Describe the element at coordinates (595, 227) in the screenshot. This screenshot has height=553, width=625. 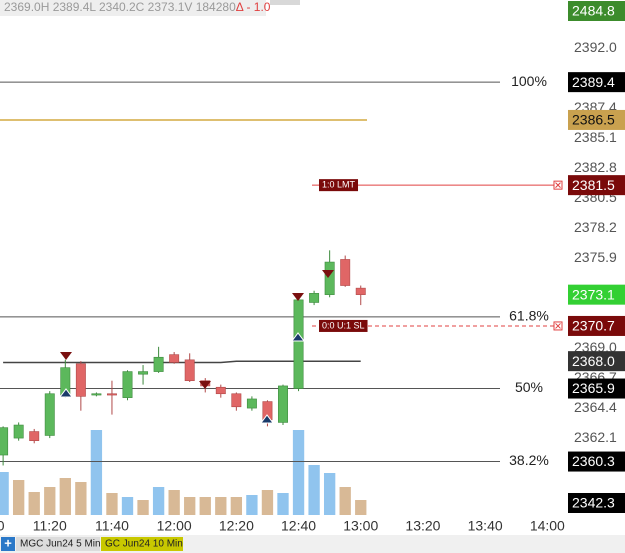
I see `y-tick-label: 2378.2` at that location.